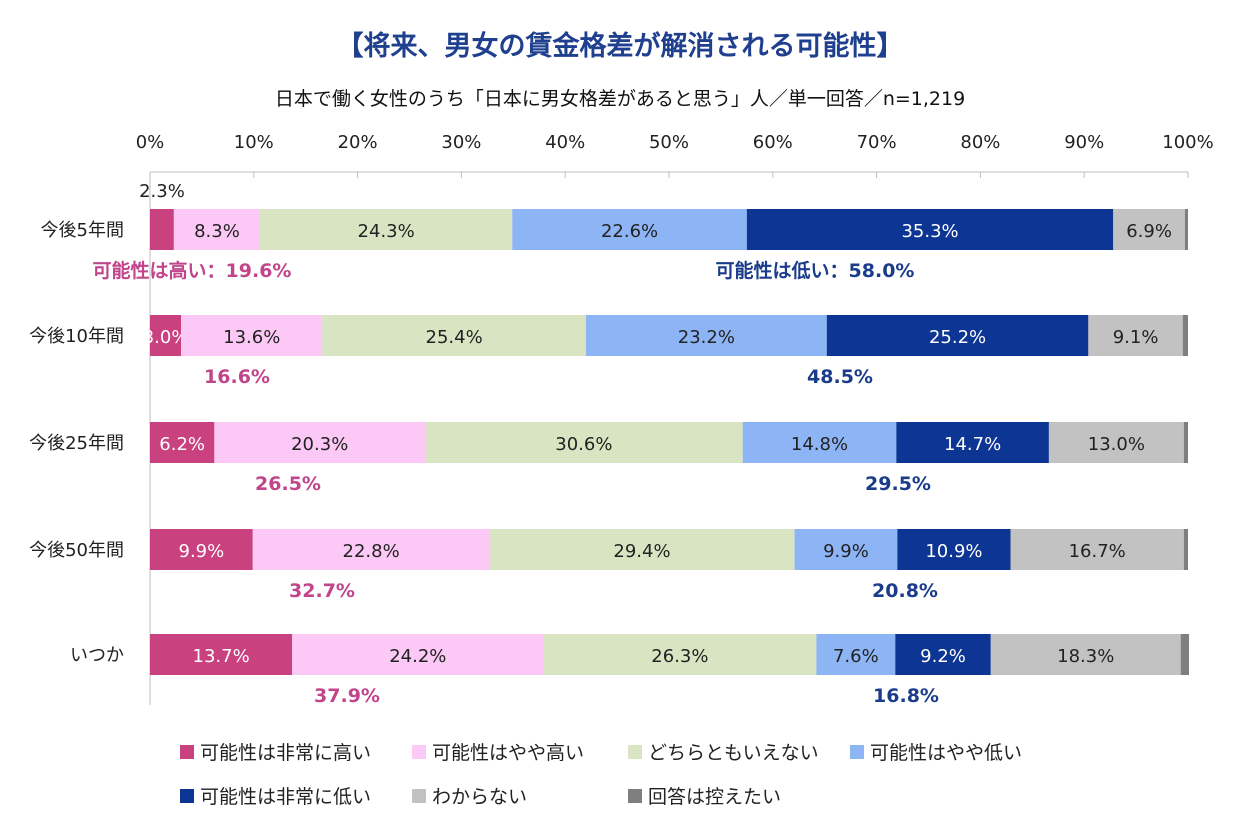  What do you see at coordinates (704, 795) in the screenshot?
I see `legend-item: 回答は控えたい` at bounding box center [704, 795].